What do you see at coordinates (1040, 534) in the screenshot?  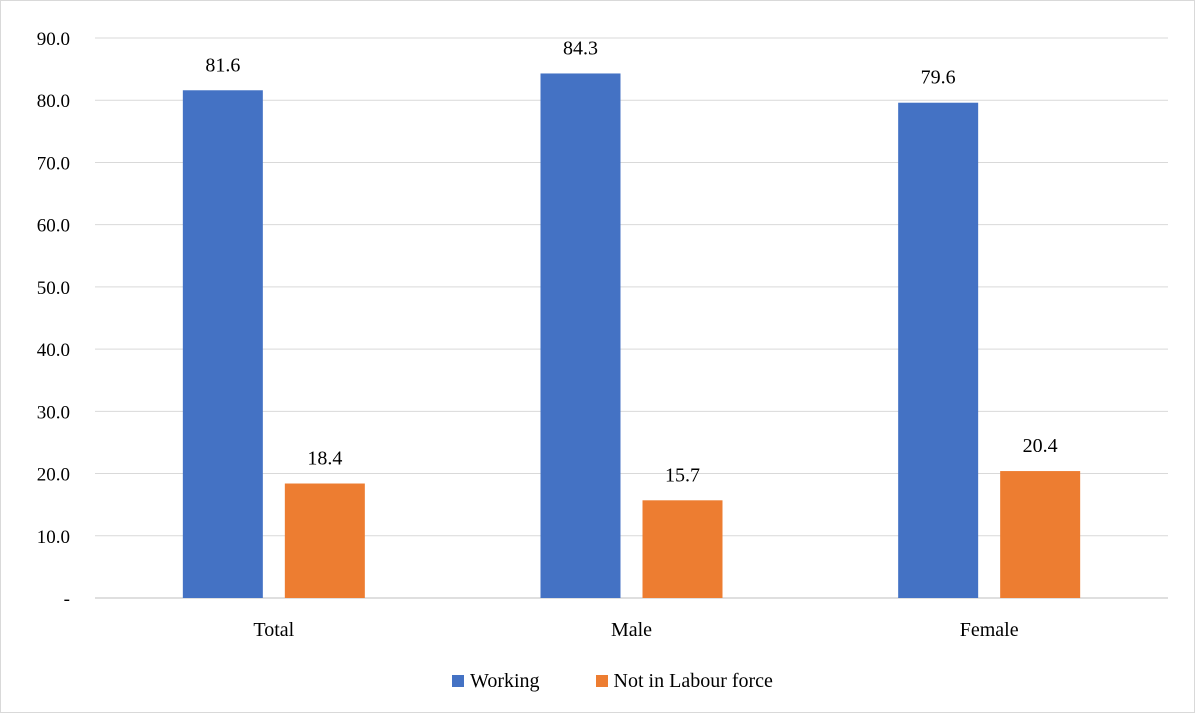 I see `bar-not-in-labour-force-female` at bounding box center [1040, 534].